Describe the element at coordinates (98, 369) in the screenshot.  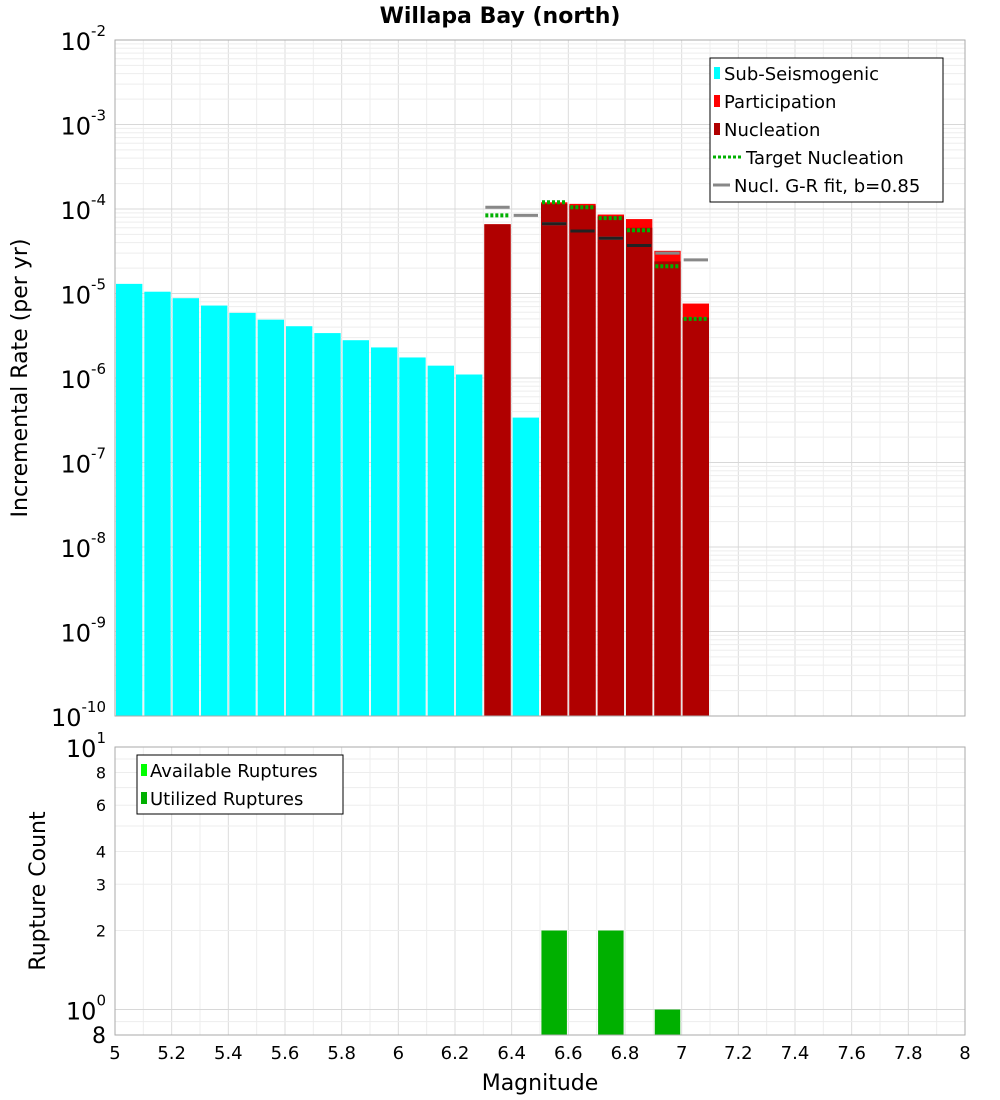
I see `top-y-tick-exponent: -6` at that location.